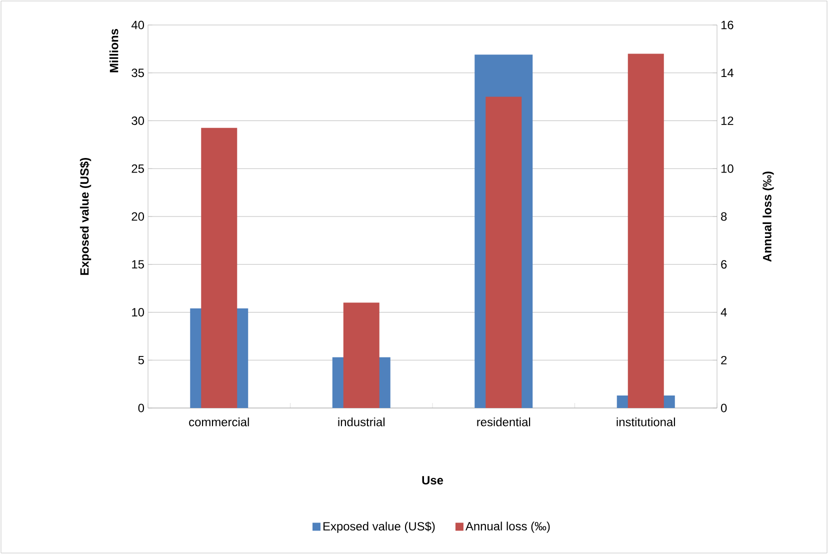 The height and width of the screenshot is (554, 828). What do you see at coordinates (724, 216) in the screenshot?
I see `y2-tick-label: 8` at bounding box center [724, 216].